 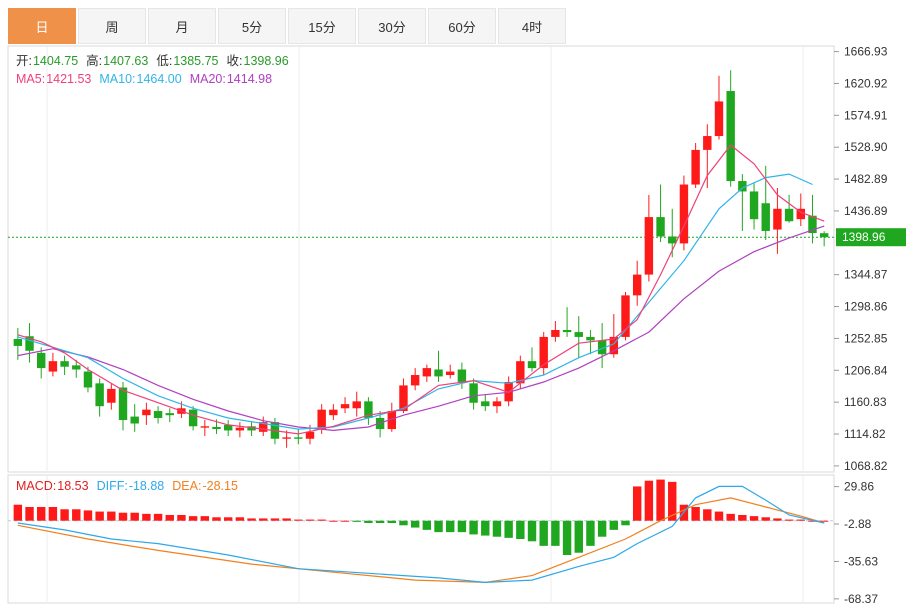 I want to click on price-tick-label-2: 1574.91, so click(x=866, y=115).